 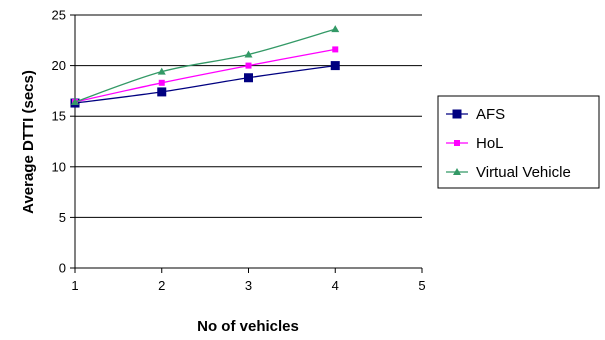 I want to click on y-tick-label-10: 10, so click(x=59, y=166).